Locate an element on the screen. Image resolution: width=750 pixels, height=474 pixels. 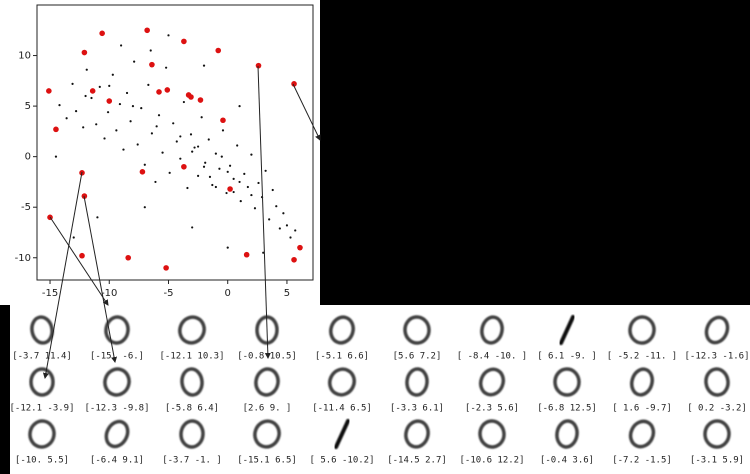
sample-label: [-12.3 -9.8] is located at coordinates (116, 409).